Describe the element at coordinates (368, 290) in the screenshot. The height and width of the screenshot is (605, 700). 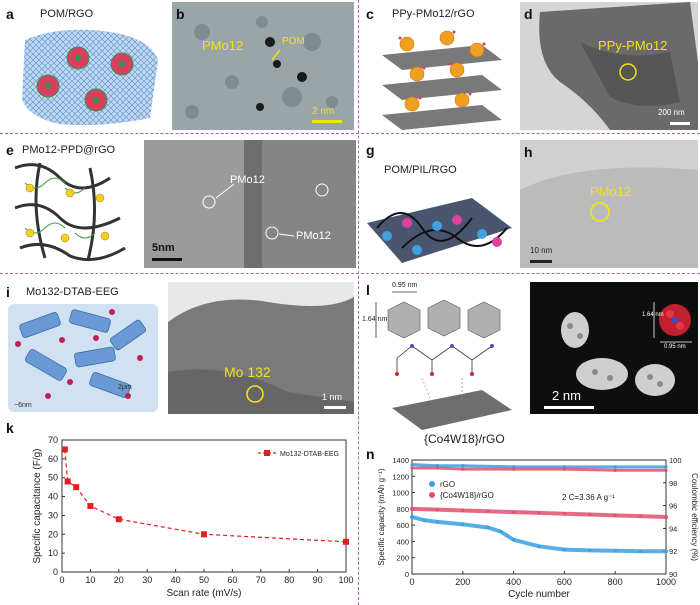
I see `panel-letter: l` at that location.